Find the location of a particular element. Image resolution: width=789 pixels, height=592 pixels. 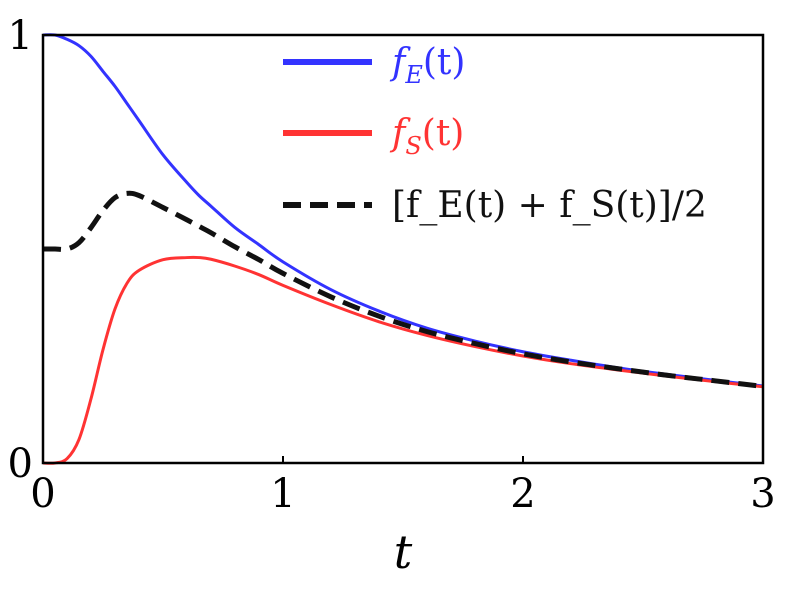

legend-label-1: fS(t) is located at coordinates (426, 136).